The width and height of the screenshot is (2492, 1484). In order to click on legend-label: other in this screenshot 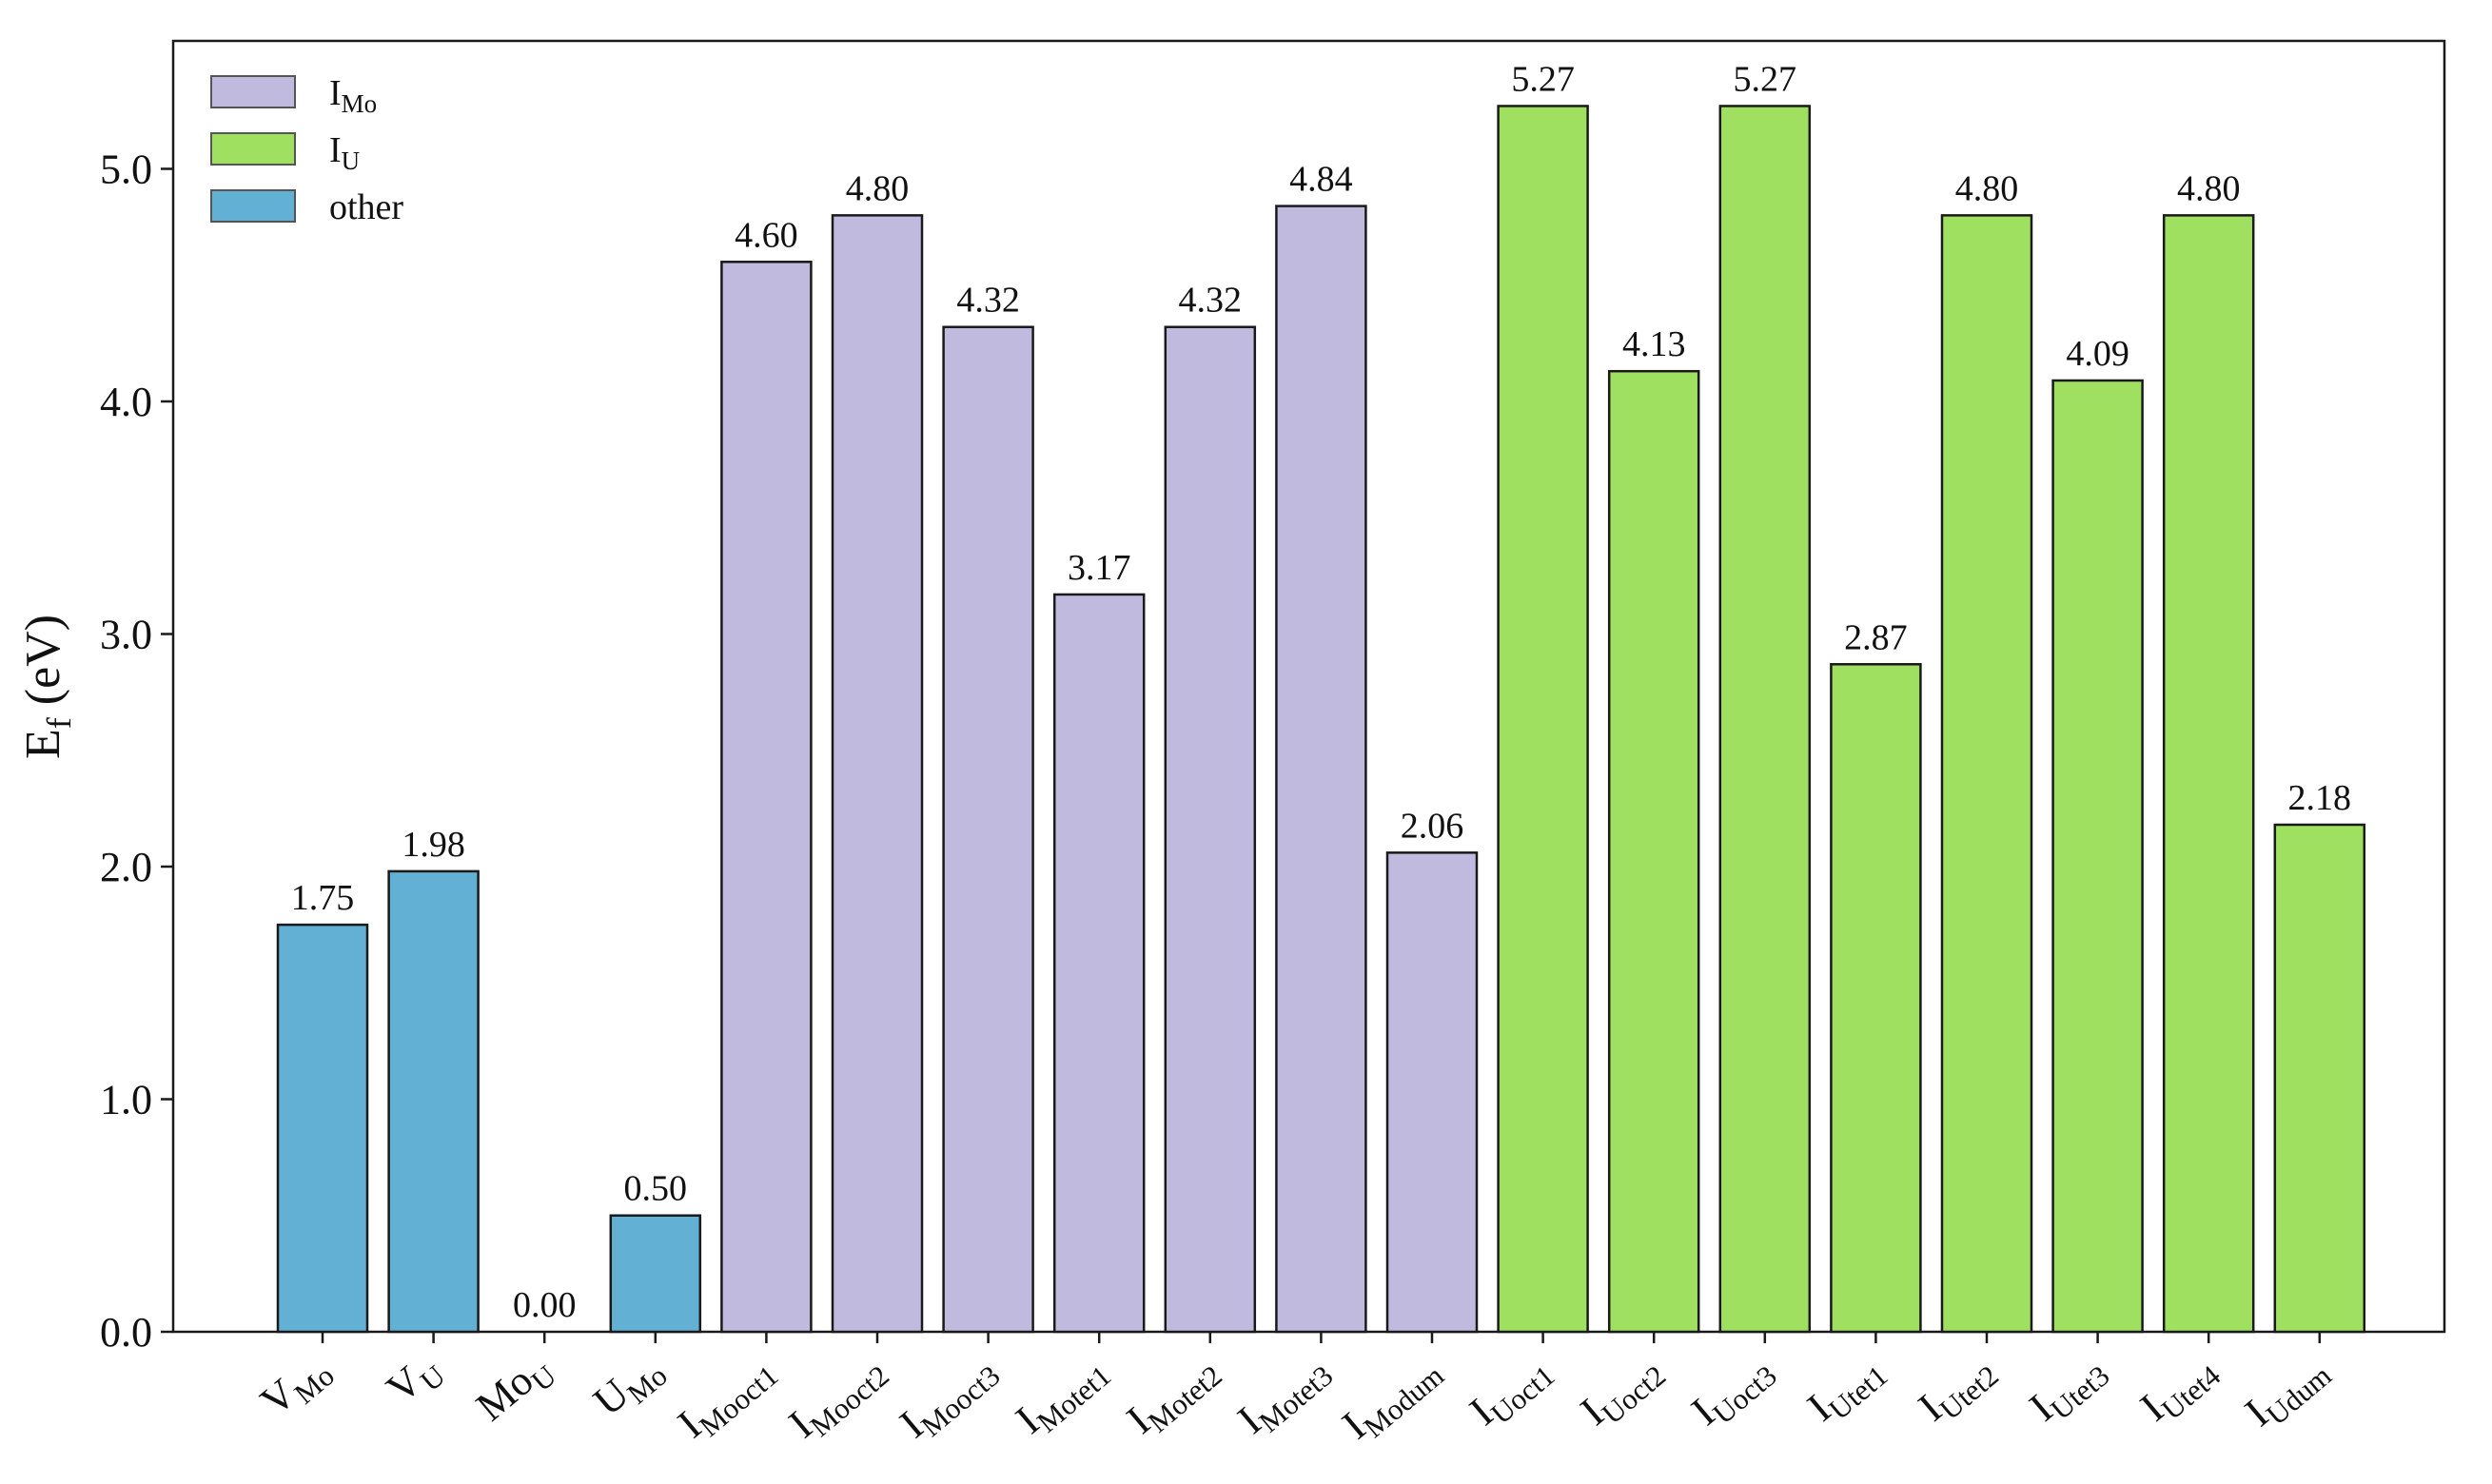, I will do `click(366, 207)`.